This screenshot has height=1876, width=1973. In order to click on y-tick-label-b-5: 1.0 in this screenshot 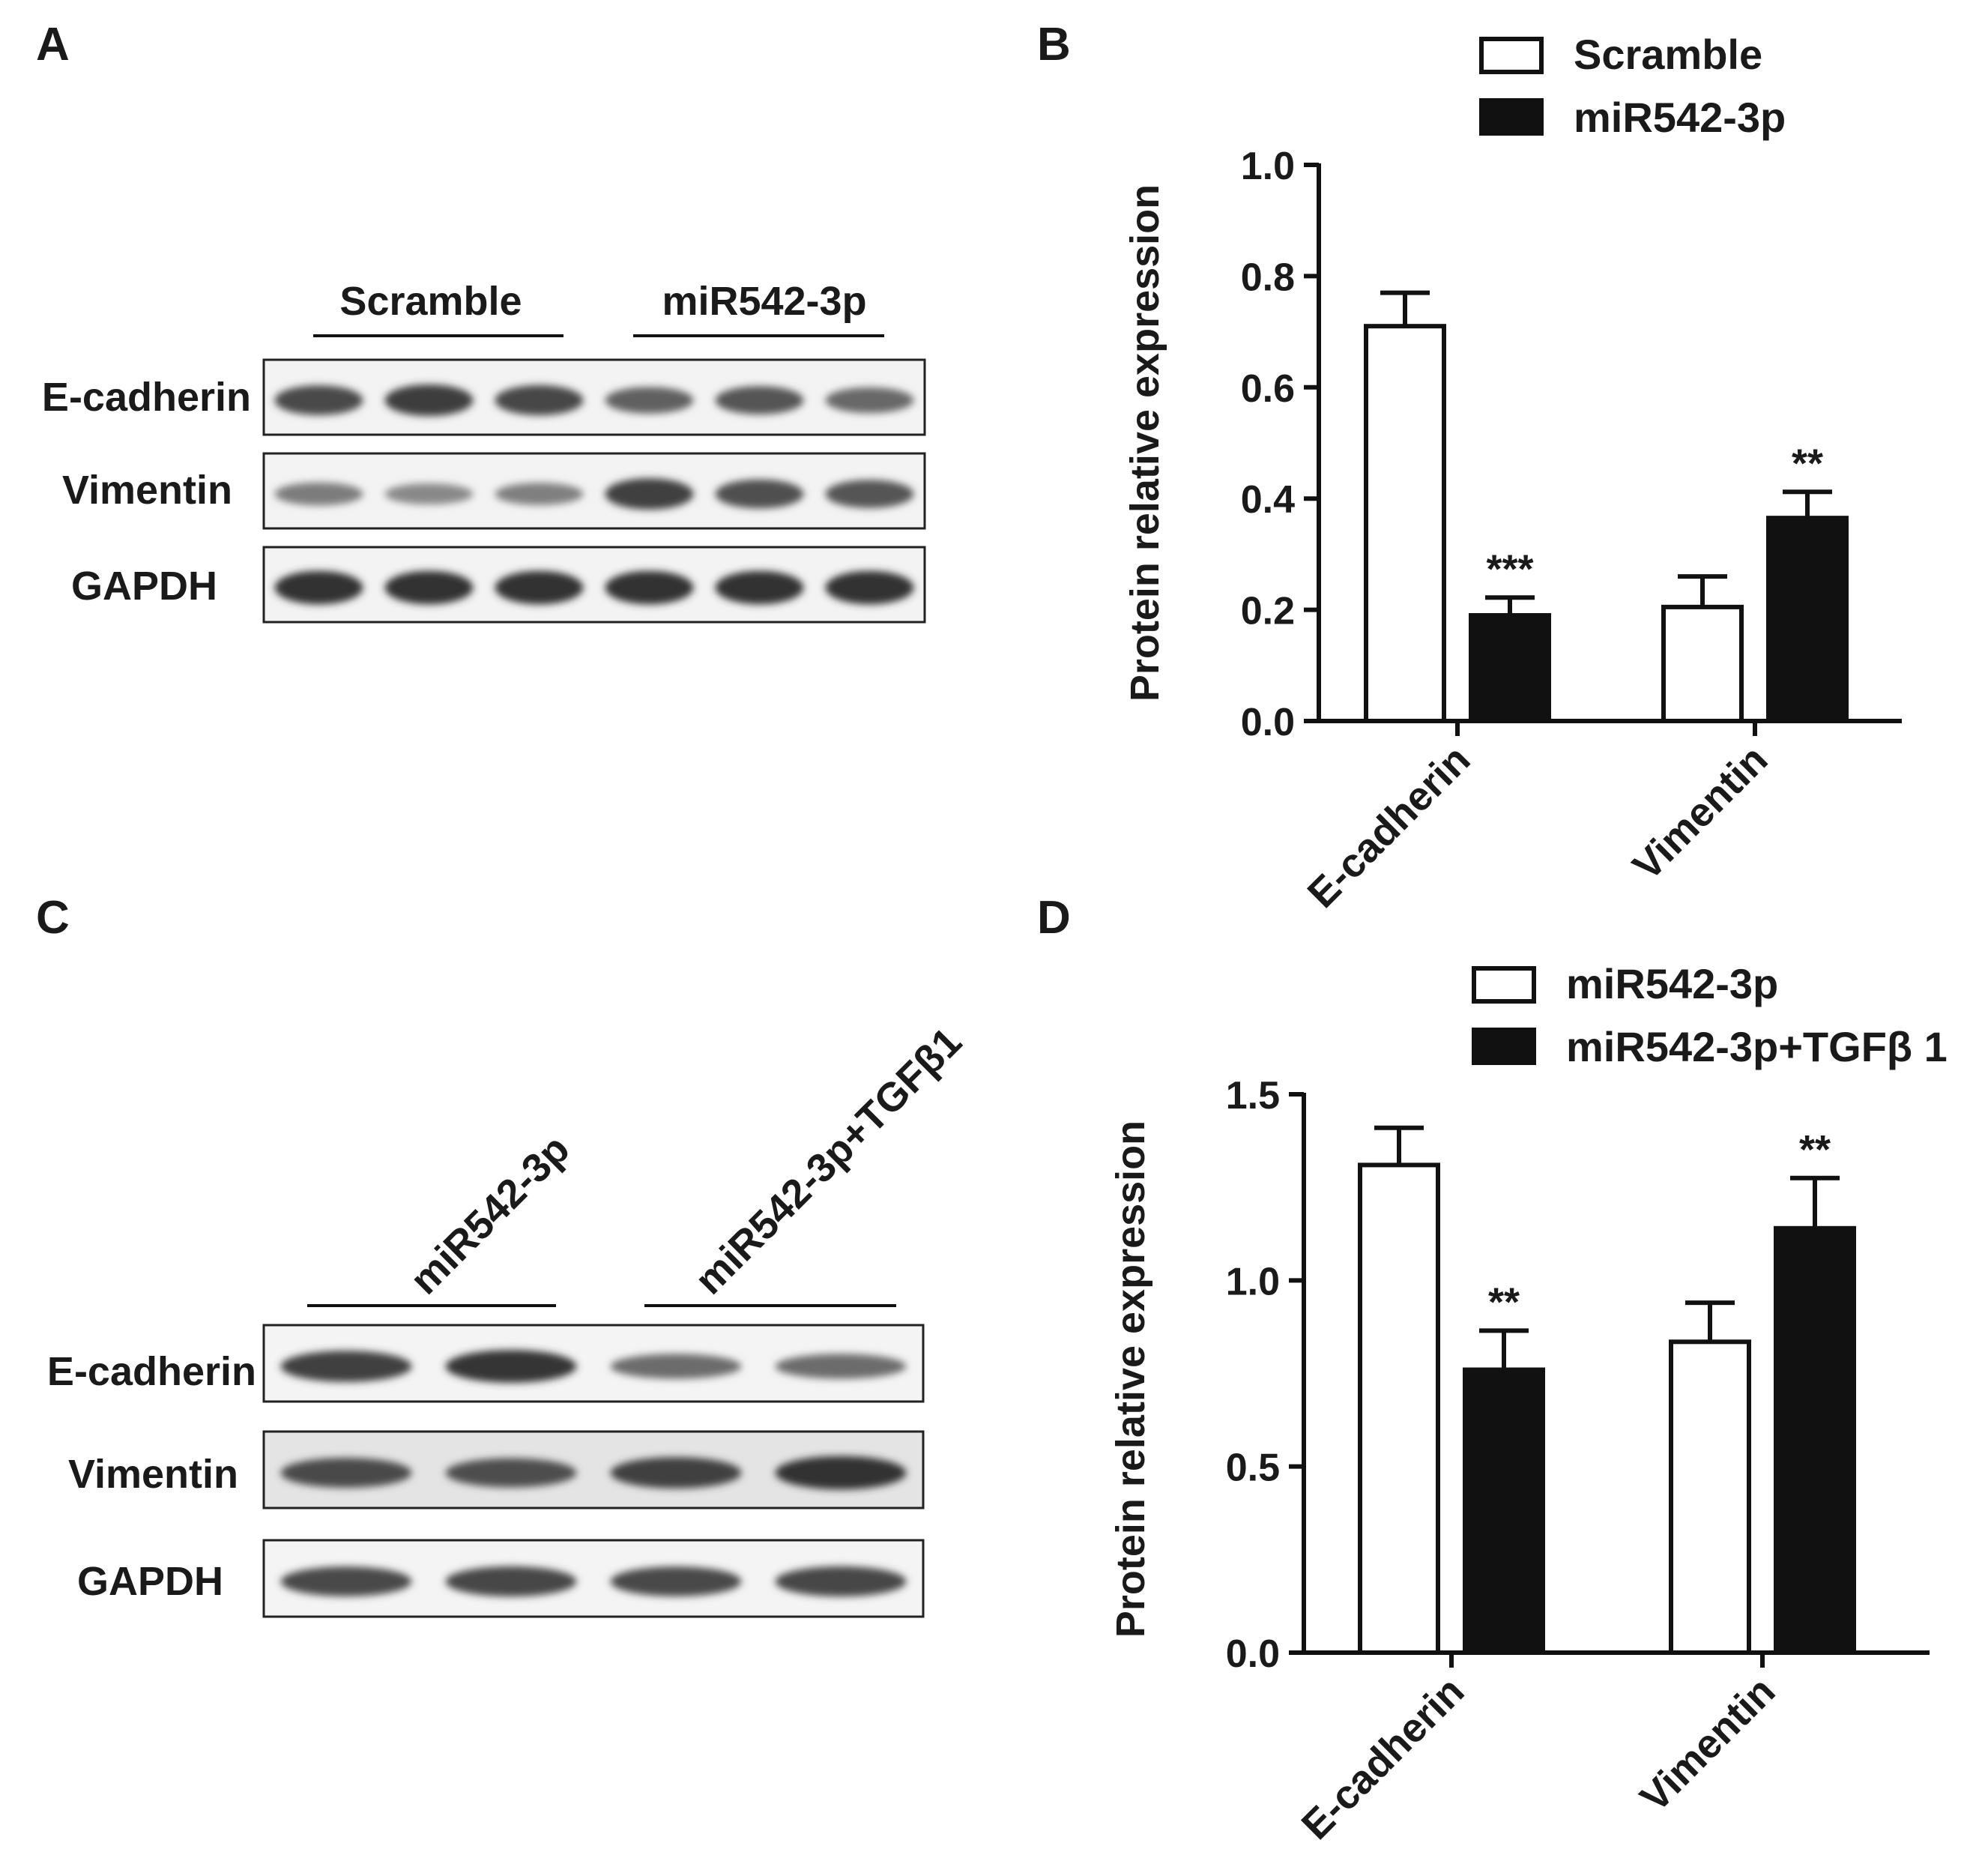, I will do `click(1268, 167)`.